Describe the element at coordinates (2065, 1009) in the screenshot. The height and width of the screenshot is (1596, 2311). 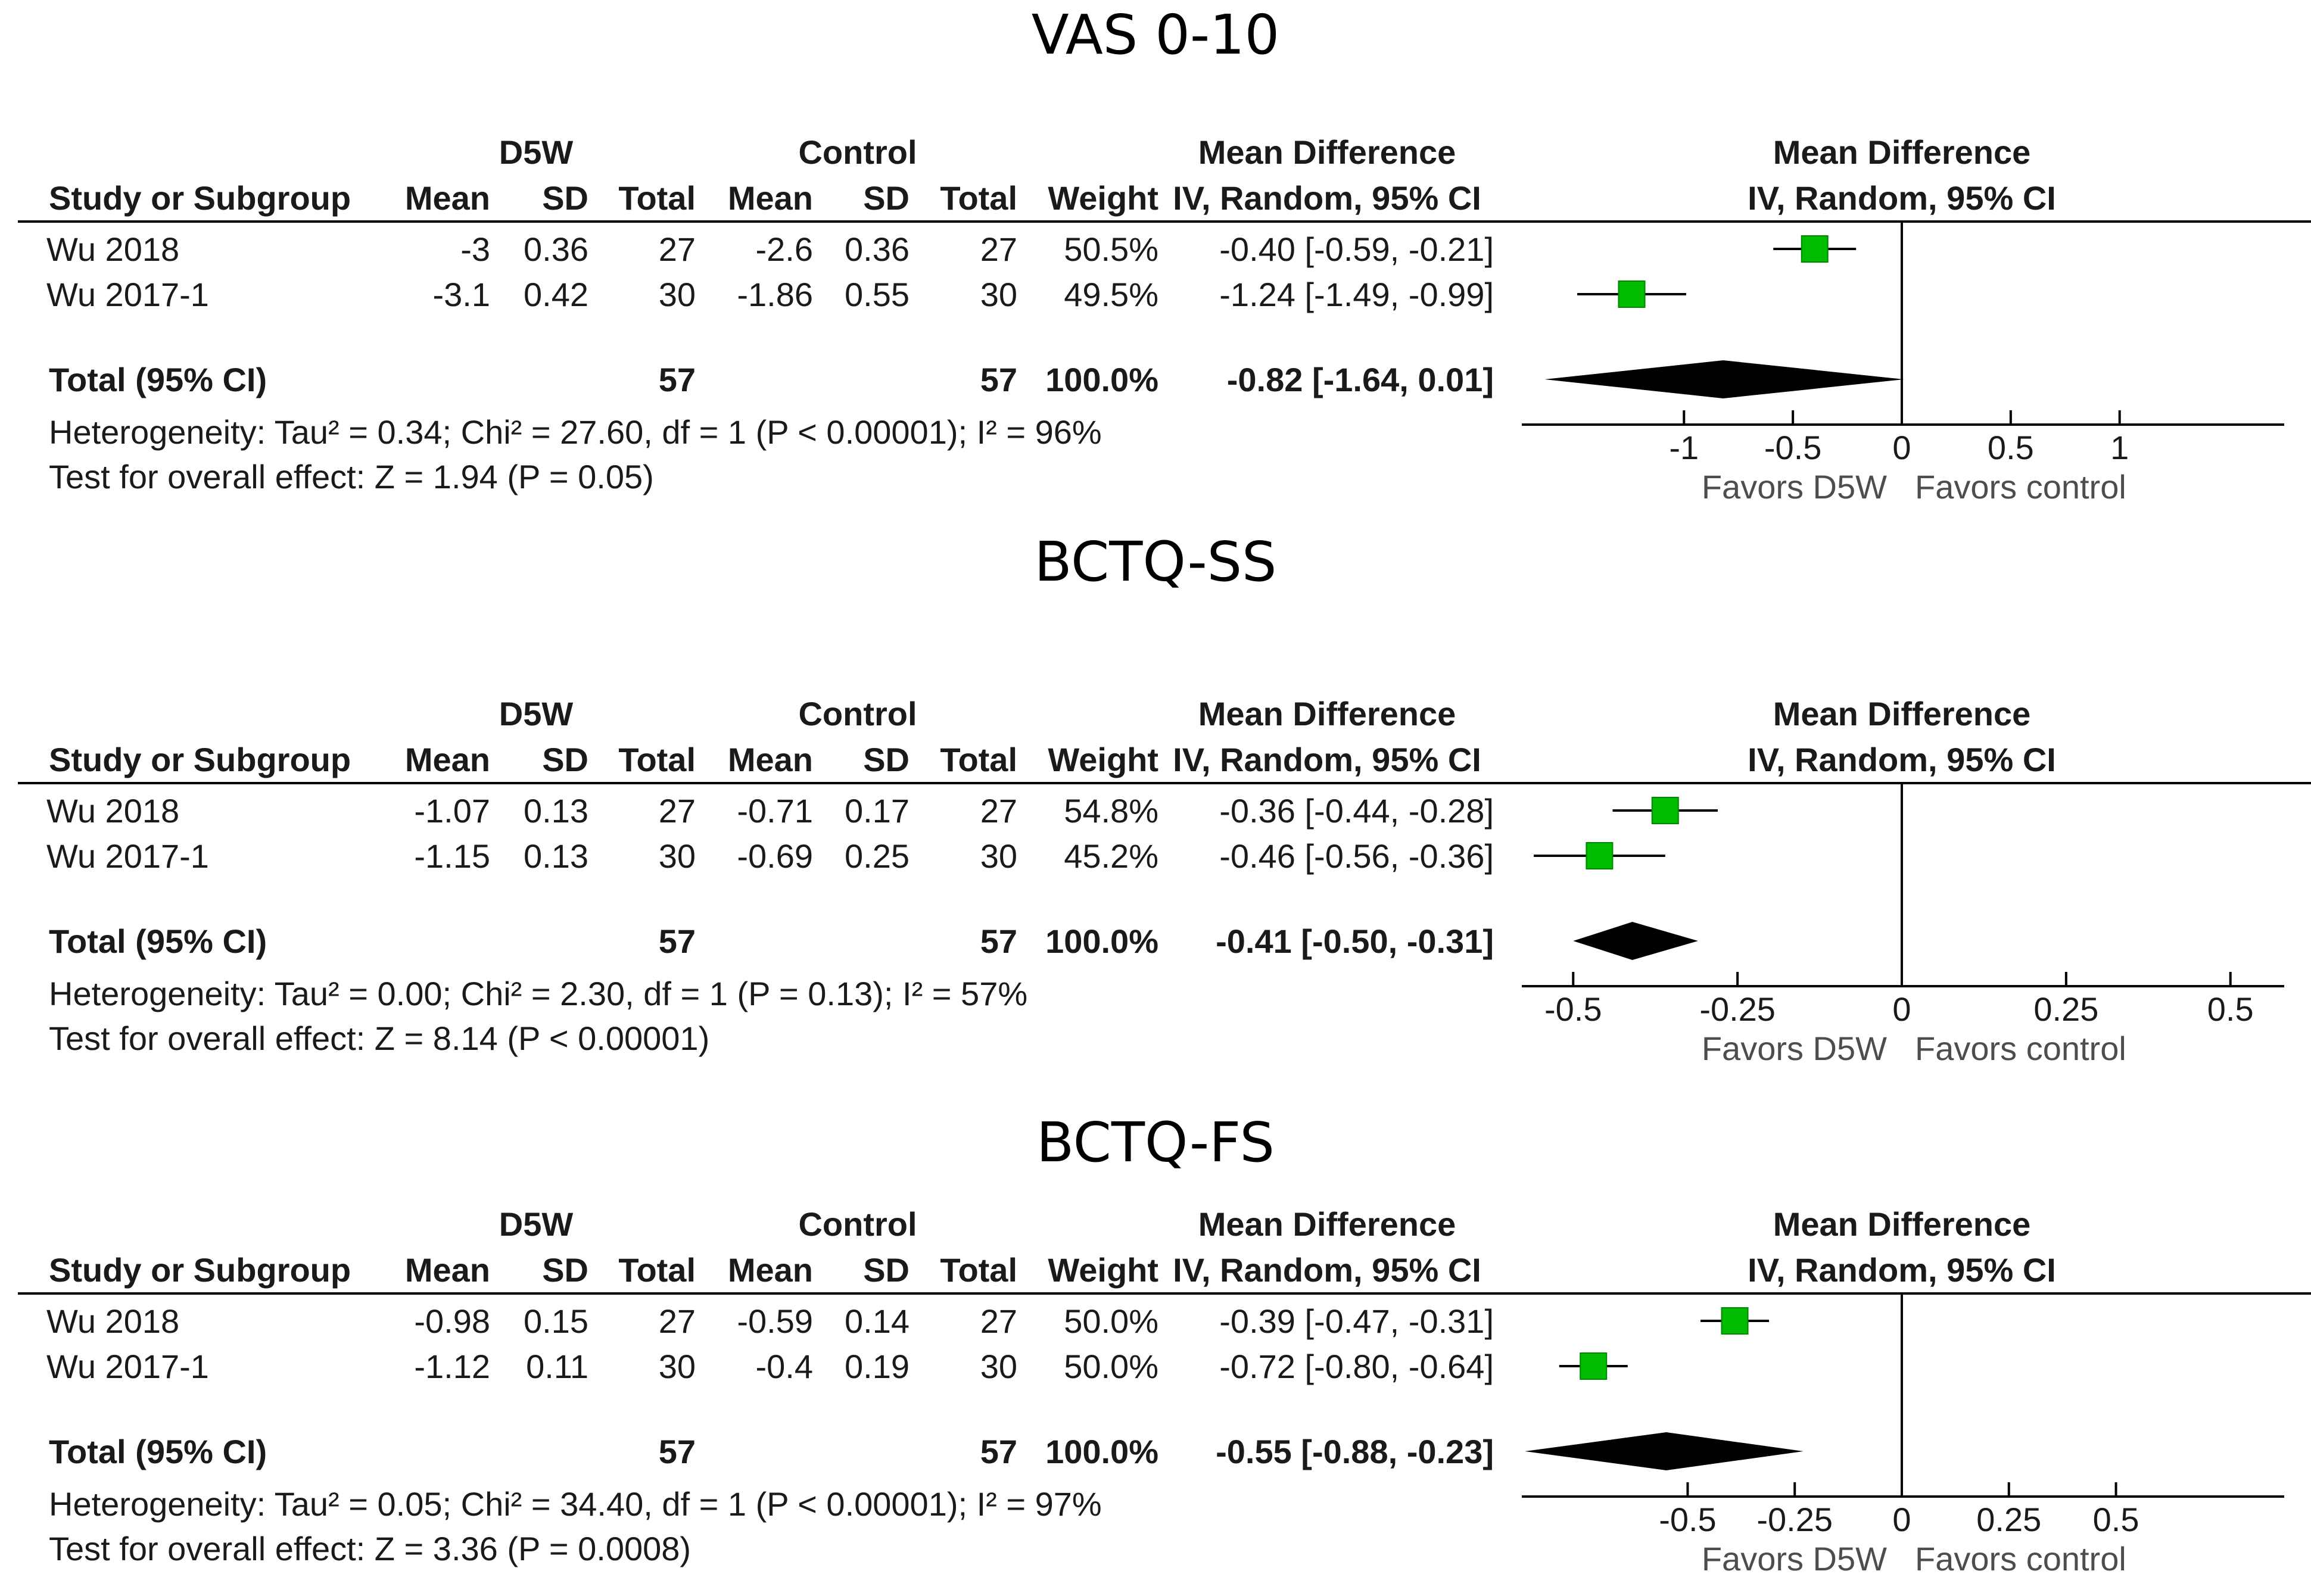
I see `x-tick-label: 0.25` at that location.